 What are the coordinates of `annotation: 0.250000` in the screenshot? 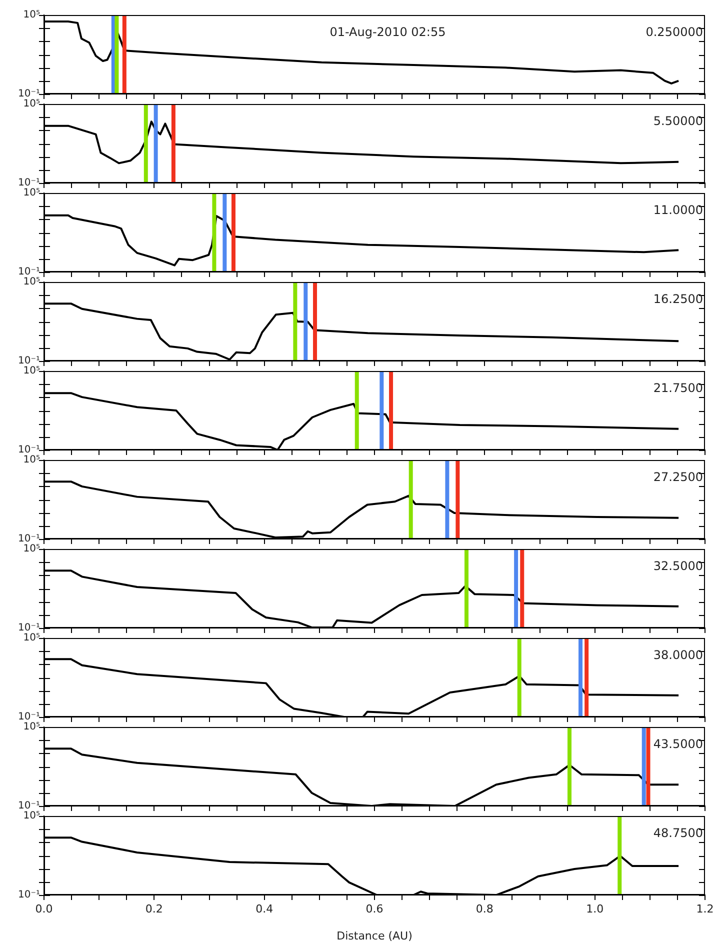 It's located at (674, 32).